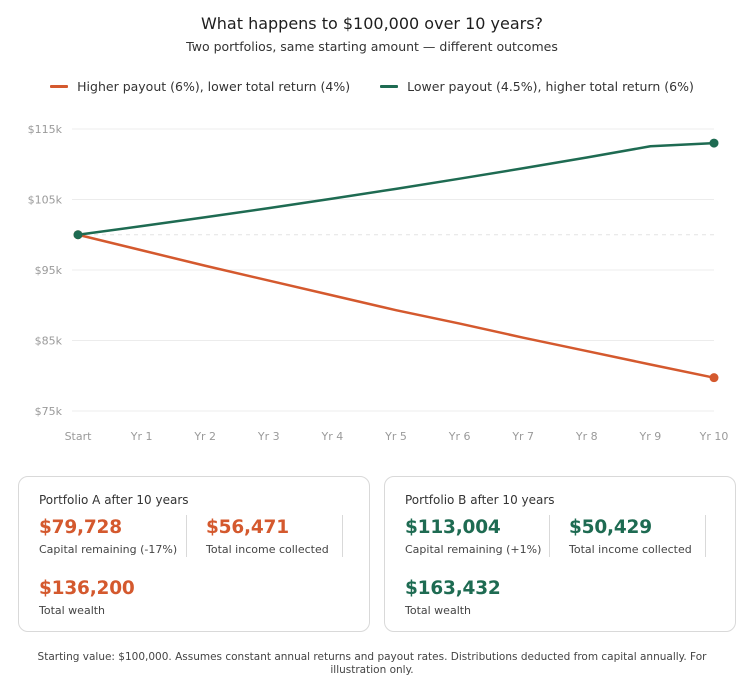  Describe the element at coordinates (372, 23) in the screenshot. I see `chart-title: What happens to $100,000 over 10 years?` at that location.